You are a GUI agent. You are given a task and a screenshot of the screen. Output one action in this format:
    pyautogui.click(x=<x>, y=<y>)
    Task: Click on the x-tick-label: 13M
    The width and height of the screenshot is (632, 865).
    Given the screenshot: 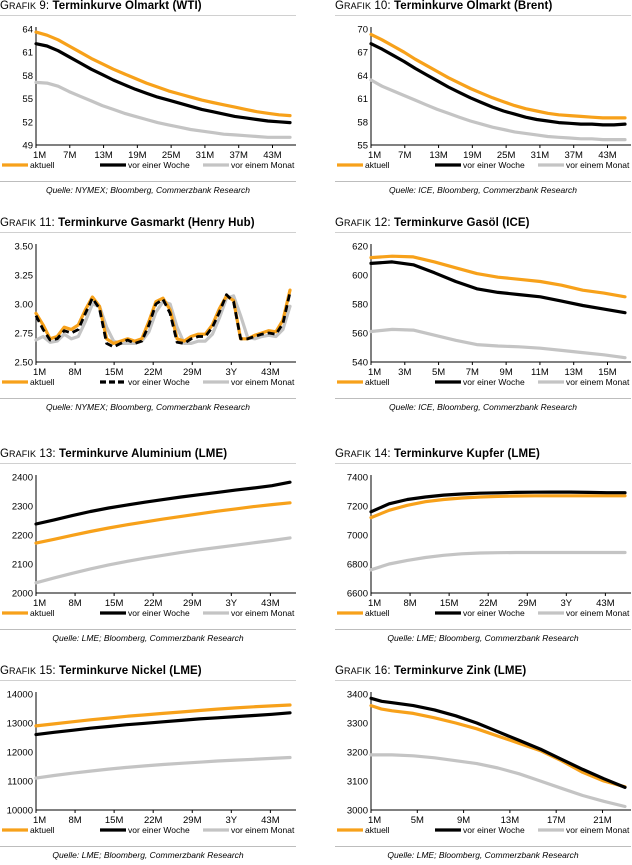 What is the action you would take?
    pyautogui.click(x=103, y=155)
    